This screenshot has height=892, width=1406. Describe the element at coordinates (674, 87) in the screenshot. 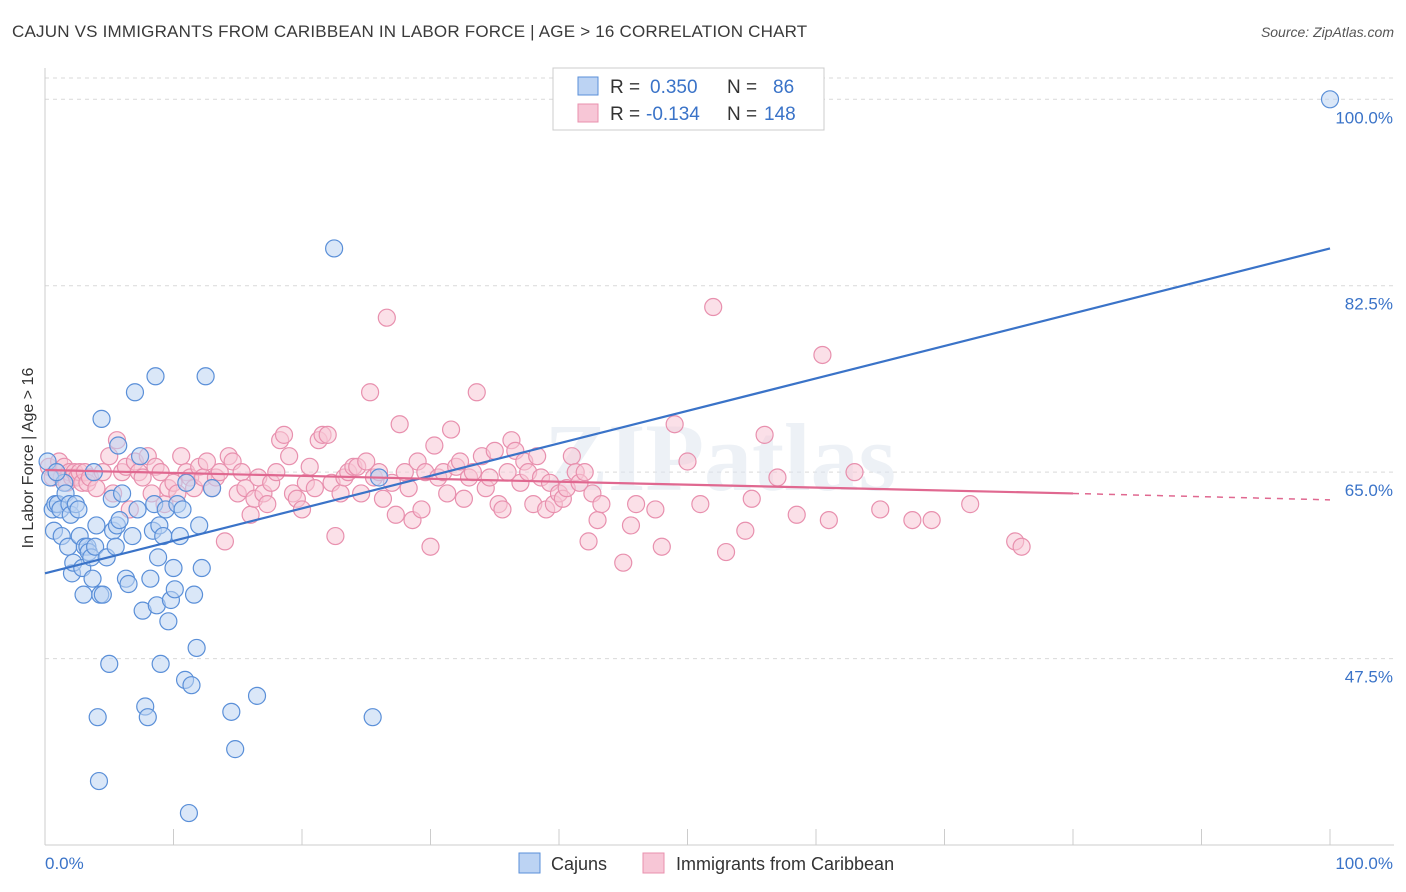

I see `legend-r-value-1: 0.350` at that location.